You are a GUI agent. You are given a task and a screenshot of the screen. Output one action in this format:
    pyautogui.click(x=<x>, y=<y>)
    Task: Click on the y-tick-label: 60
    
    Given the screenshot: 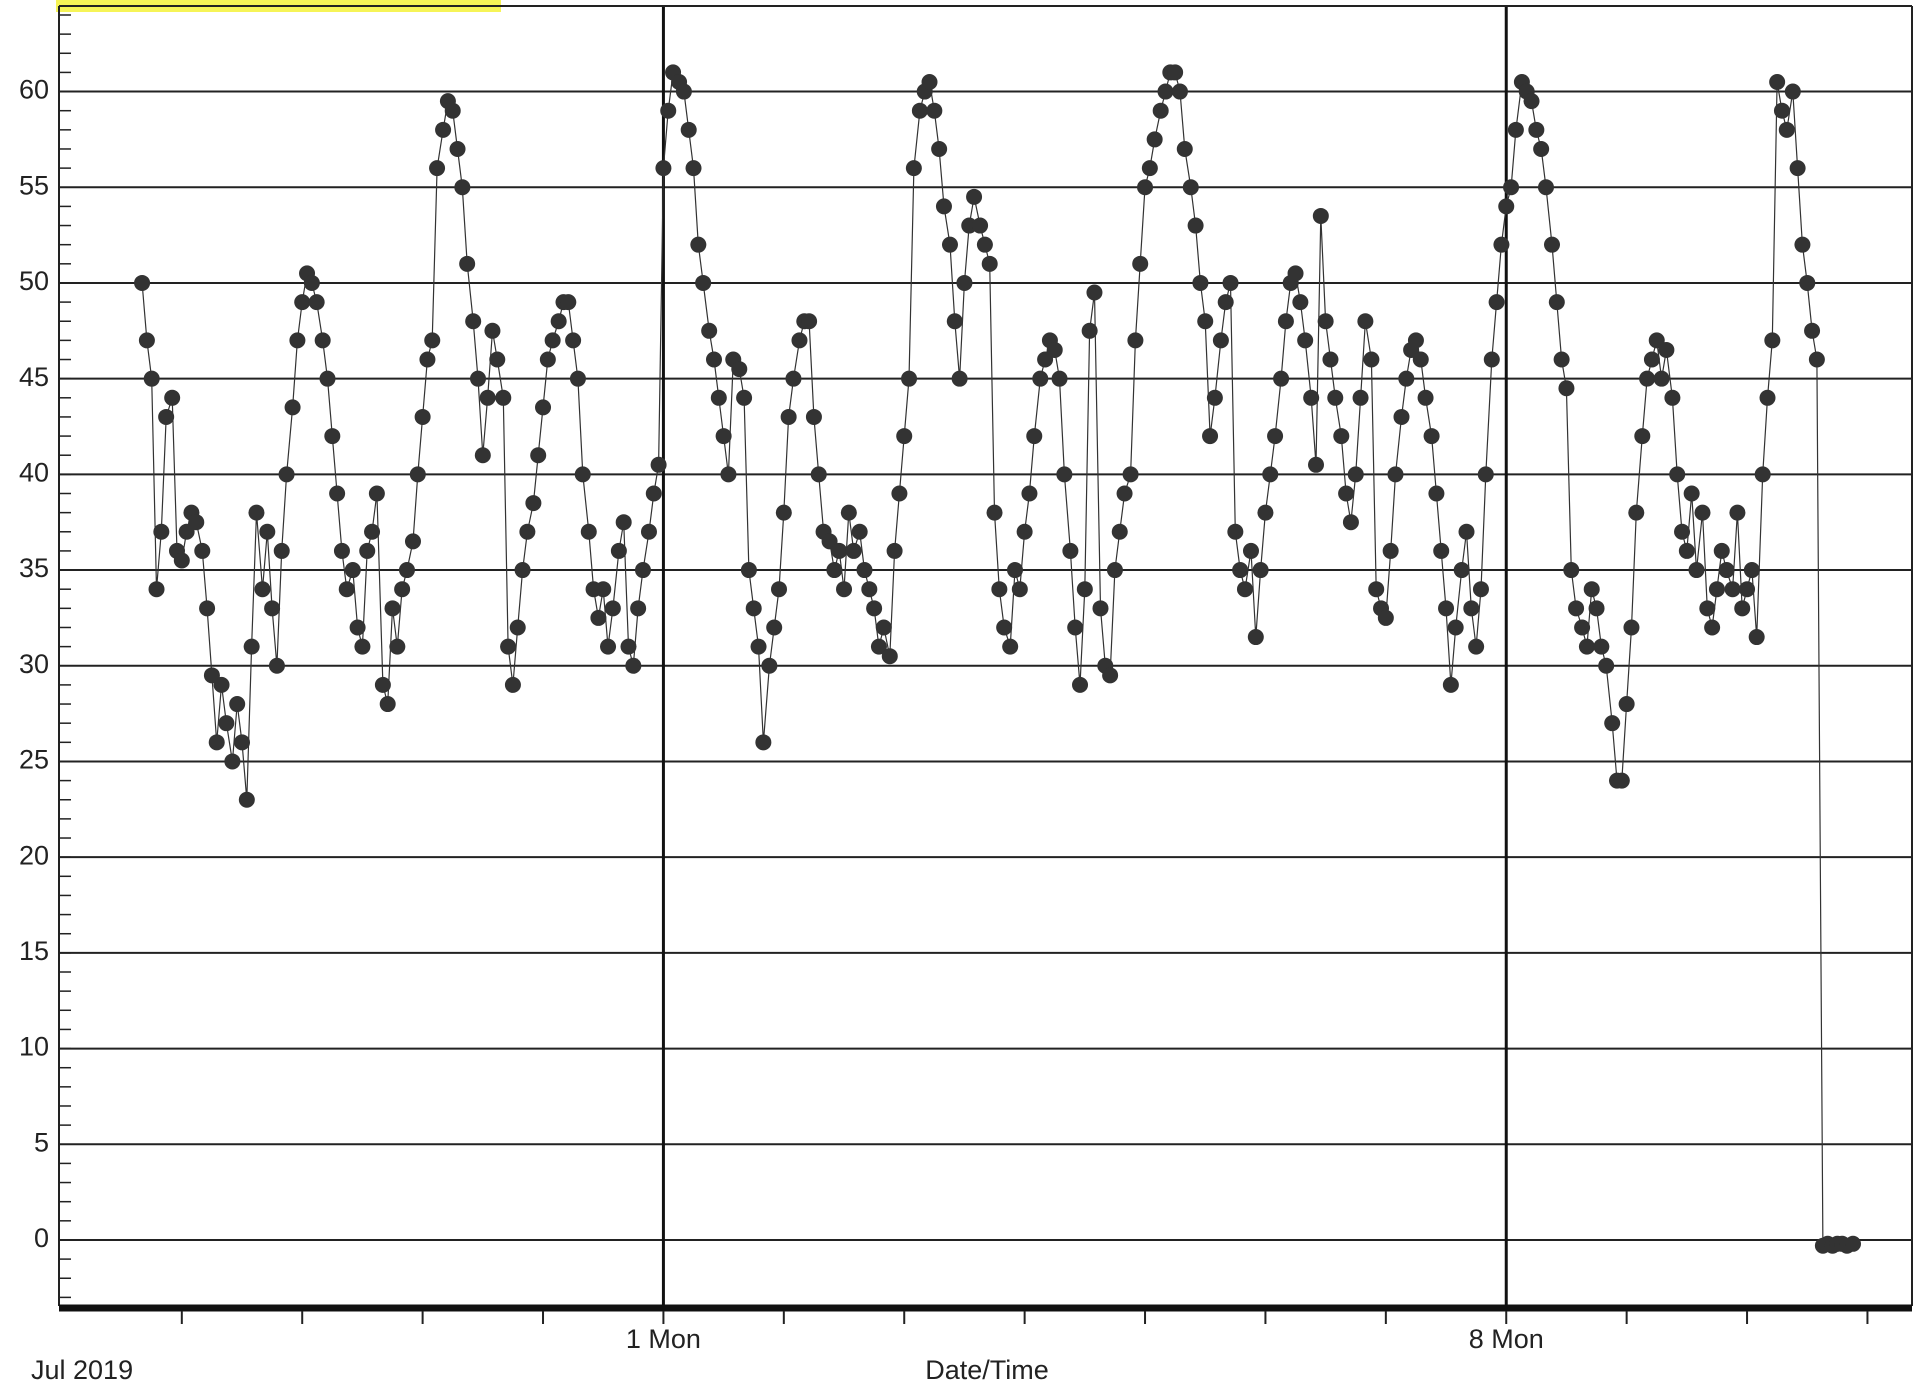 What is the action you would take?
    pyautogui.click(x=34, y=90)
    